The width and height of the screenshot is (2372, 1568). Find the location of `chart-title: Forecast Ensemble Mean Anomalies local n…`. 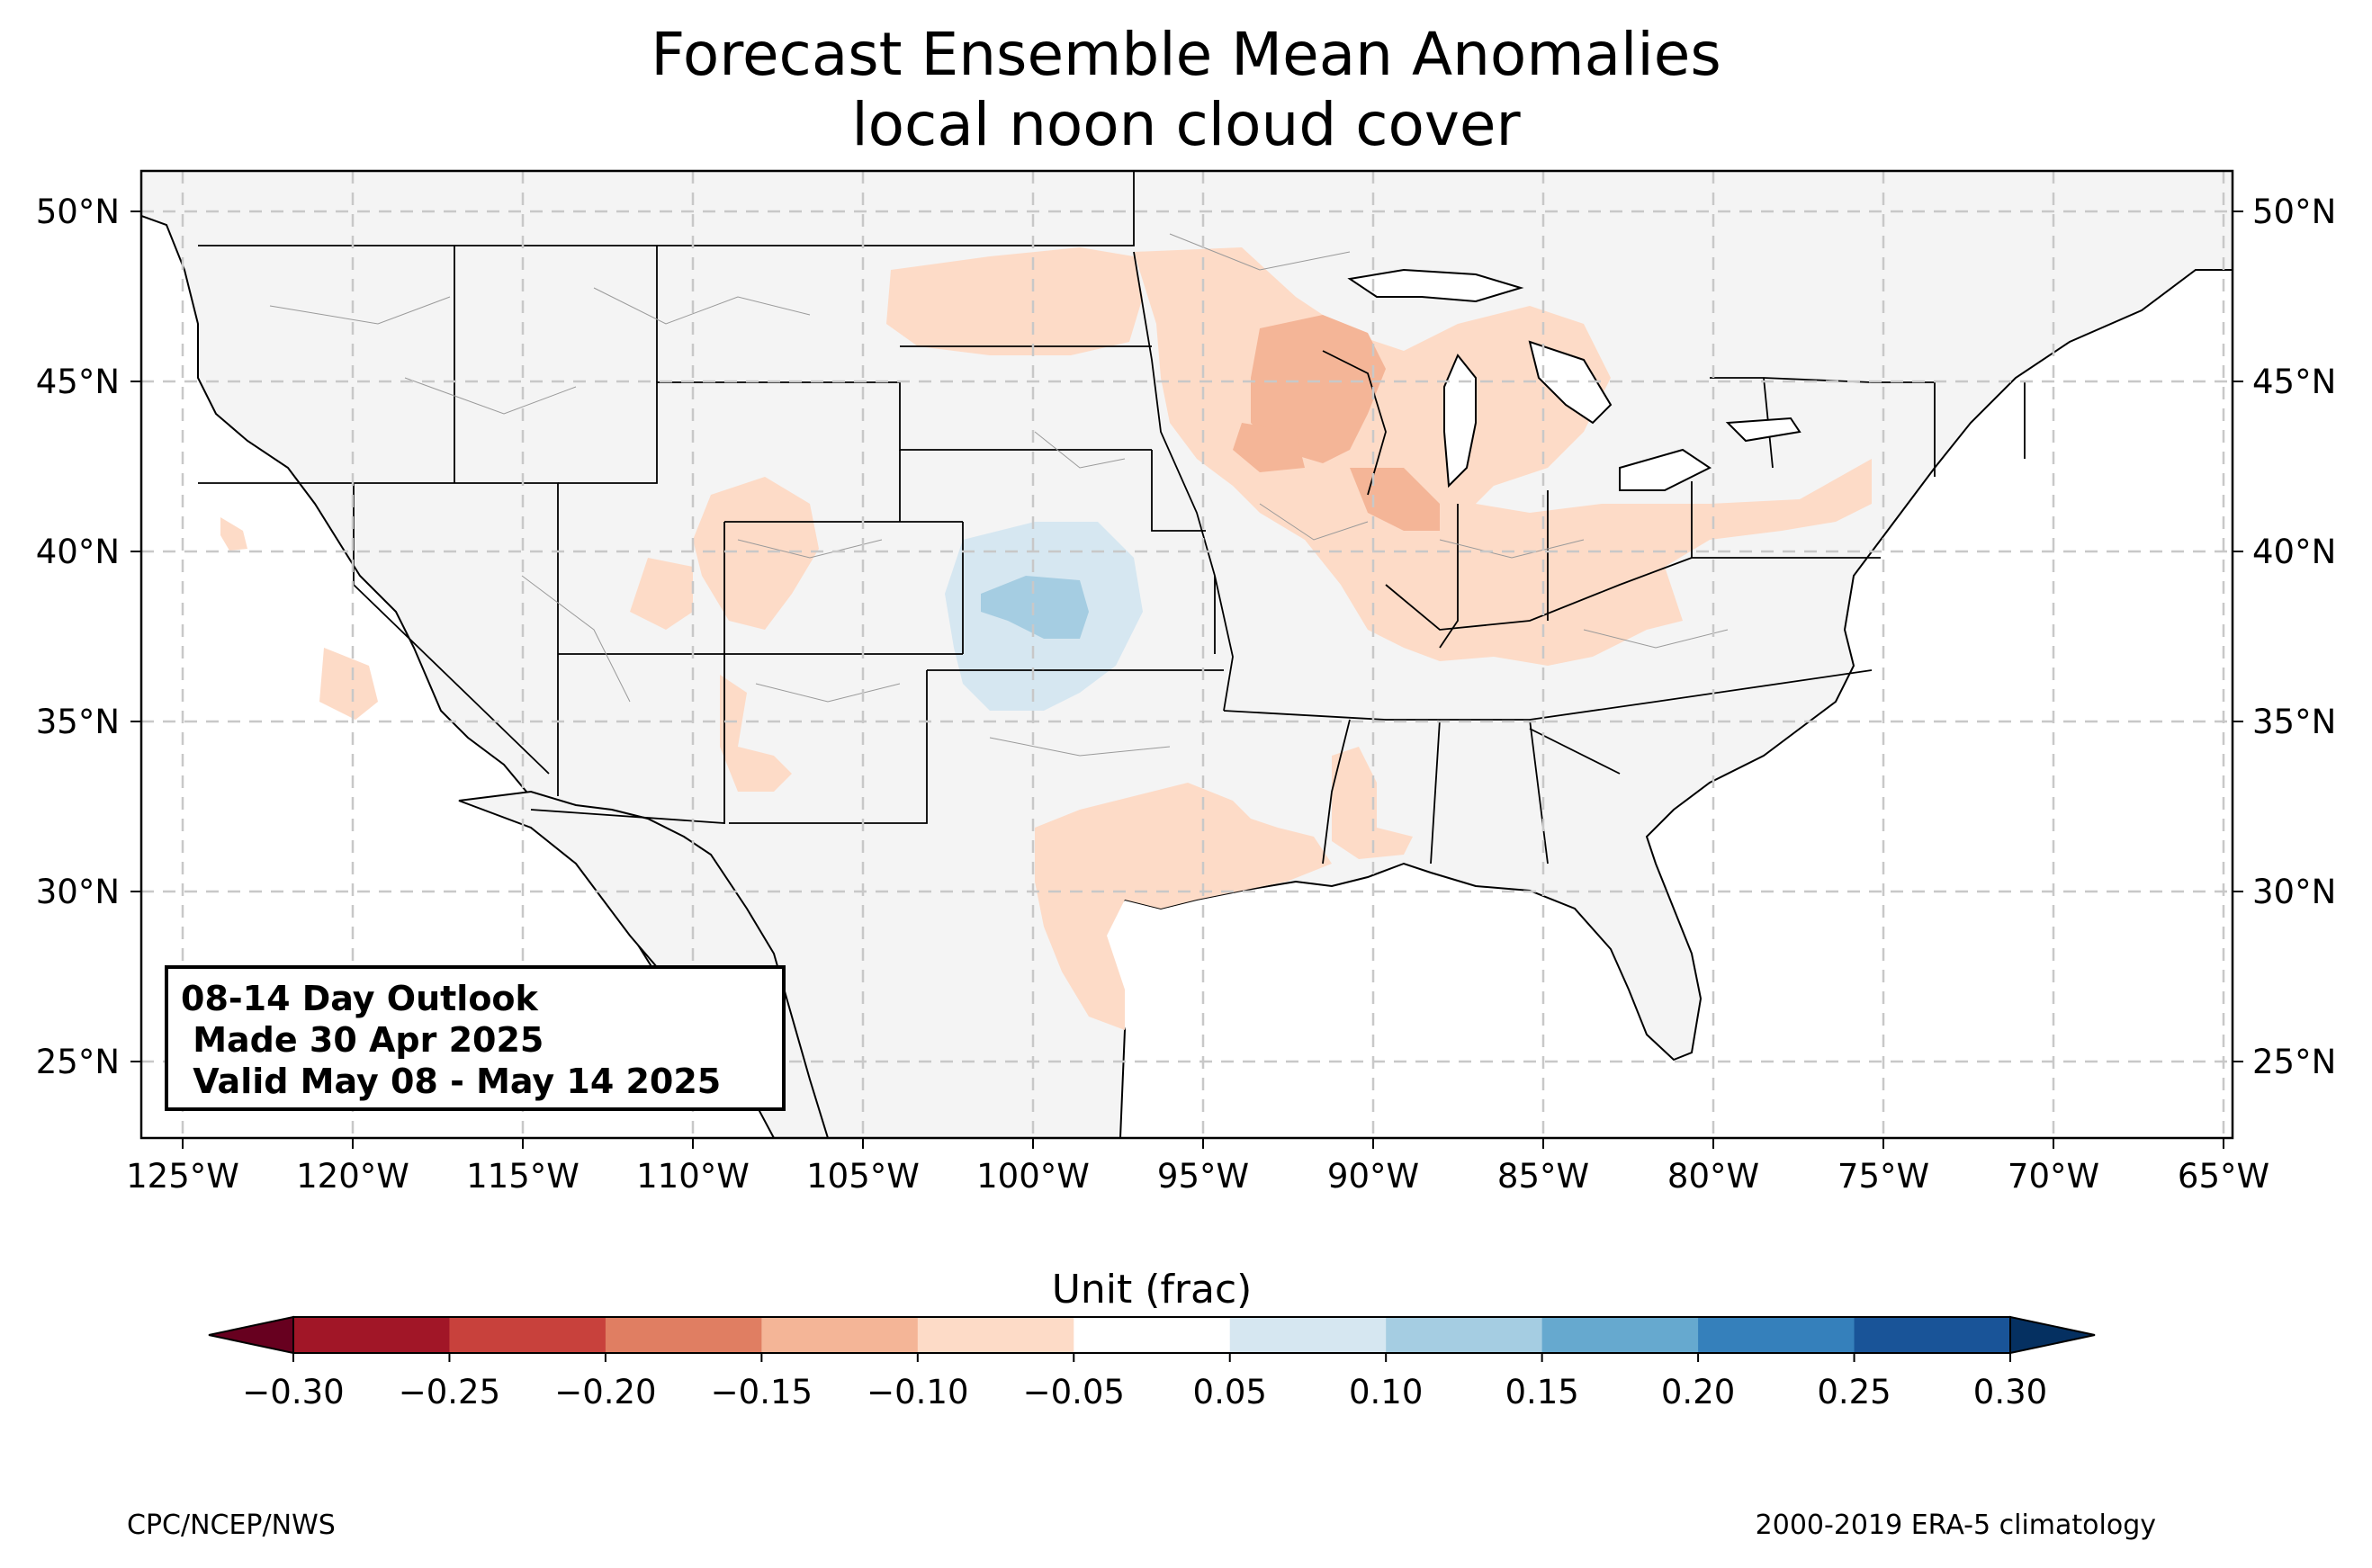

chart-title: Forecast Ensemble Mean Anomalies local n… is located at coordinates (1186, 90).